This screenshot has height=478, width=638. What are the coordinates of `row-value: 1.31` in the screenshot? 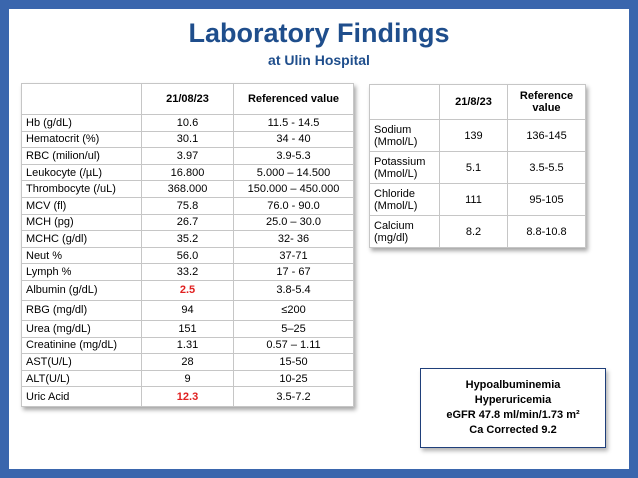 It's located at (187, 345).